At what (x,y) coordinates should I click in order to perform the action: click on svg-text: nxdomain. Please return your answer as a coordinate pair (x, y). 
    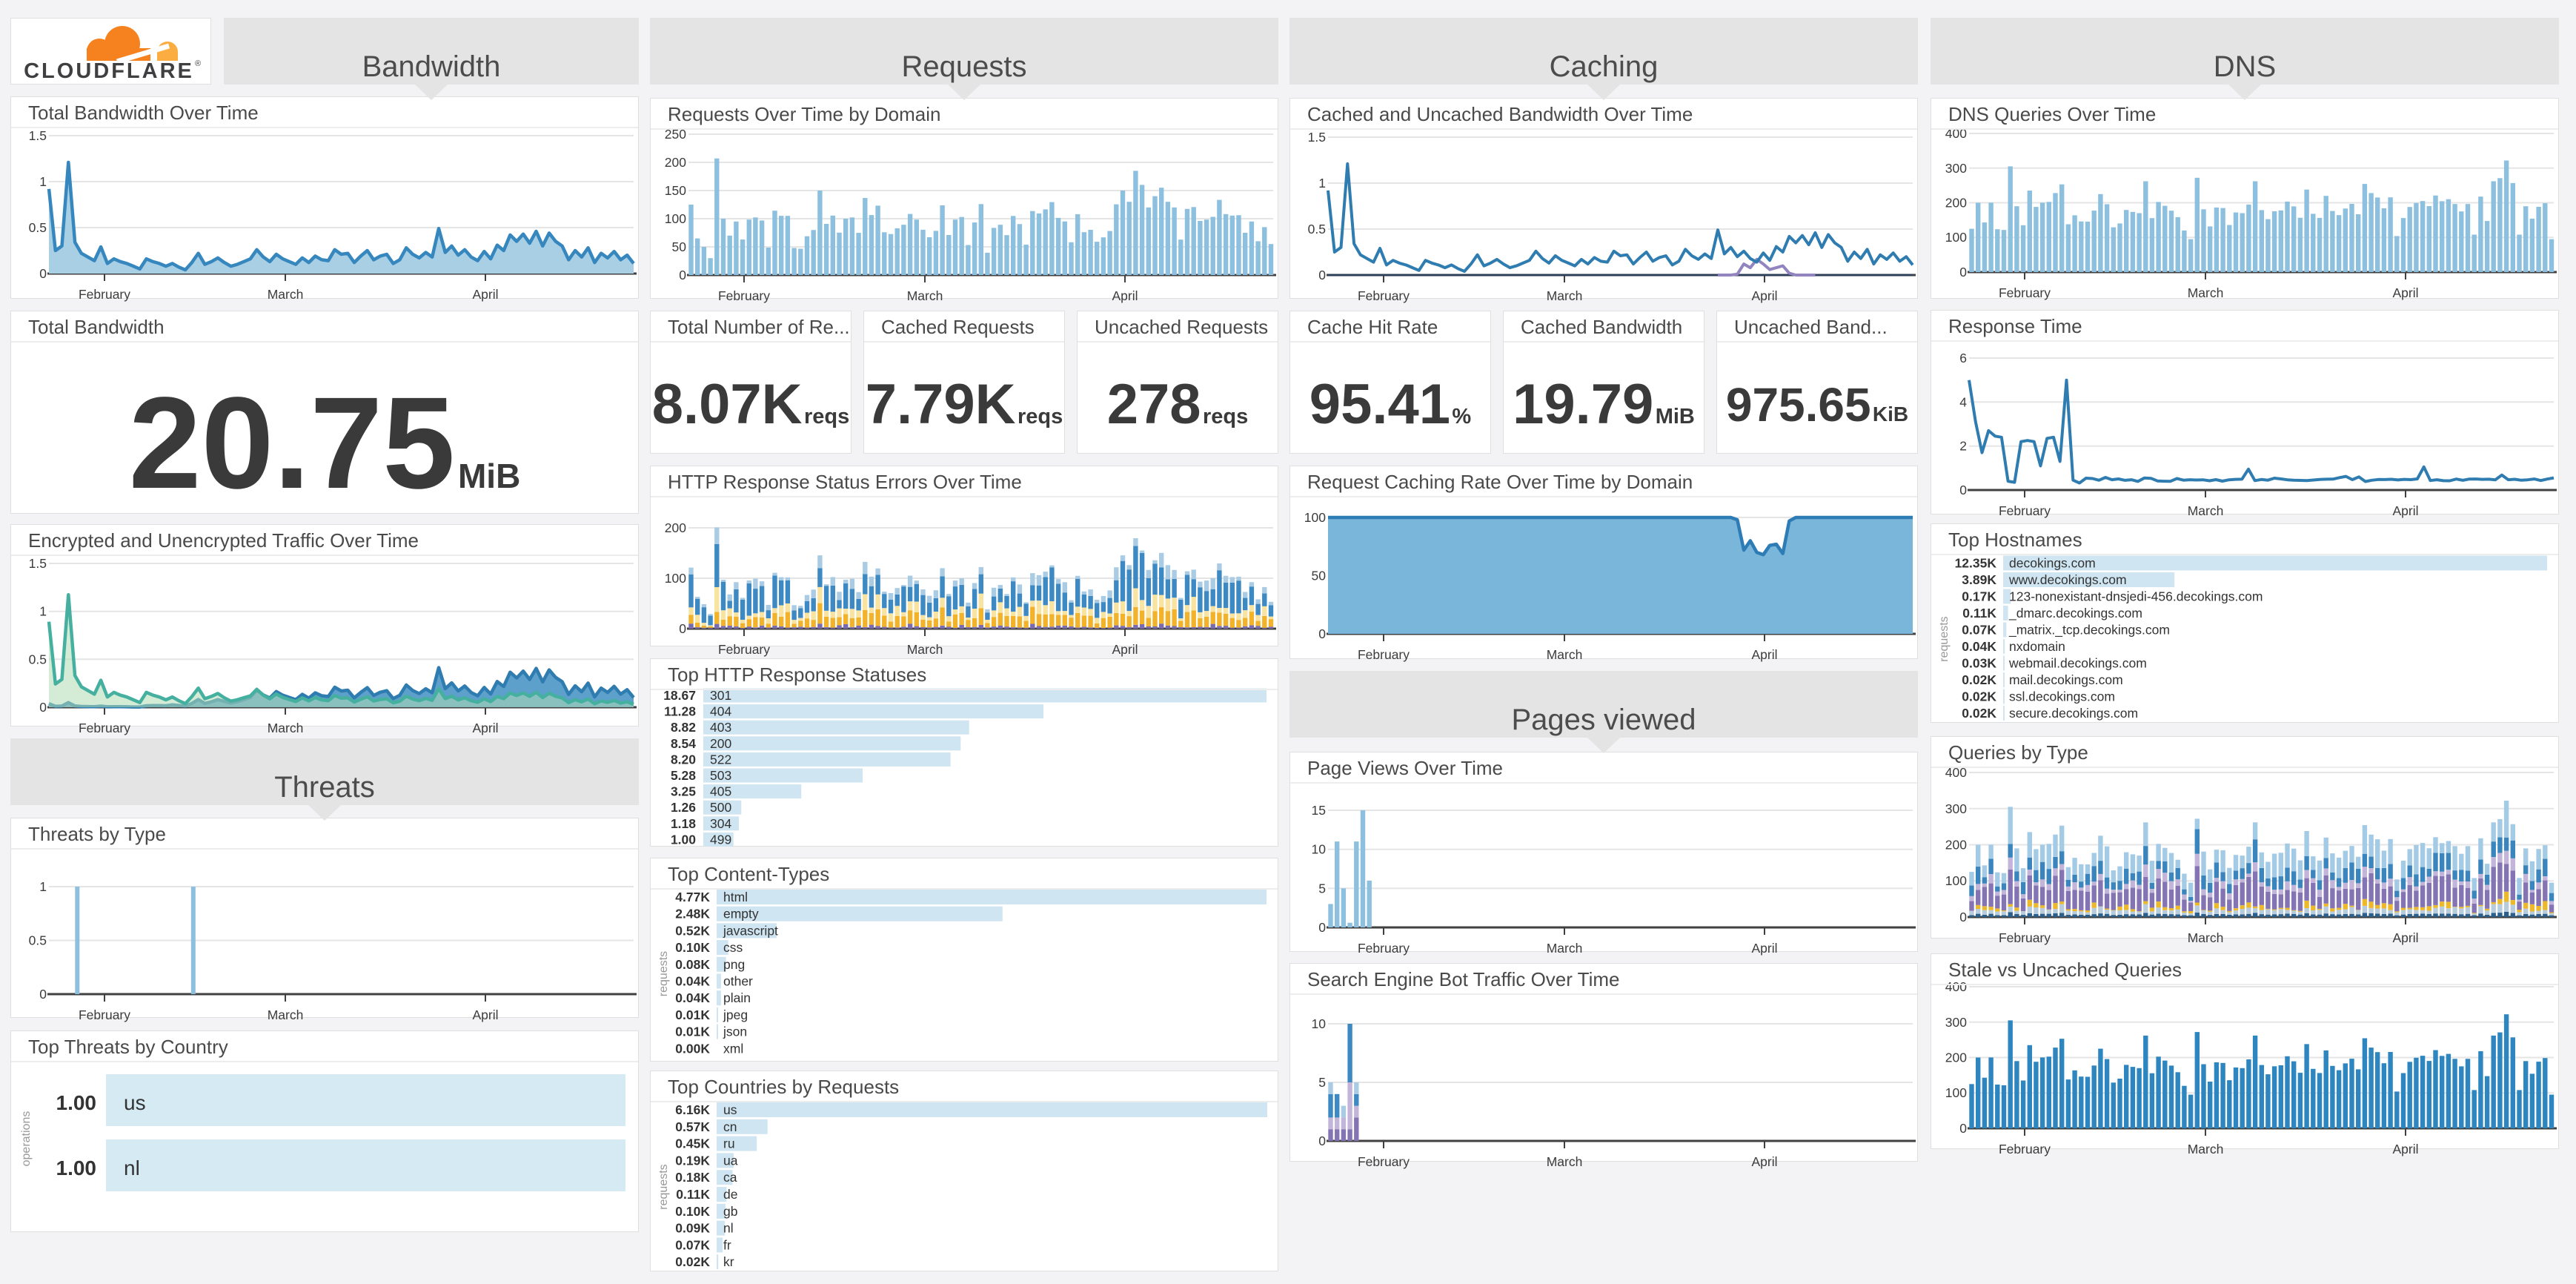
    Looking at the image, I should click on (2037, 646).